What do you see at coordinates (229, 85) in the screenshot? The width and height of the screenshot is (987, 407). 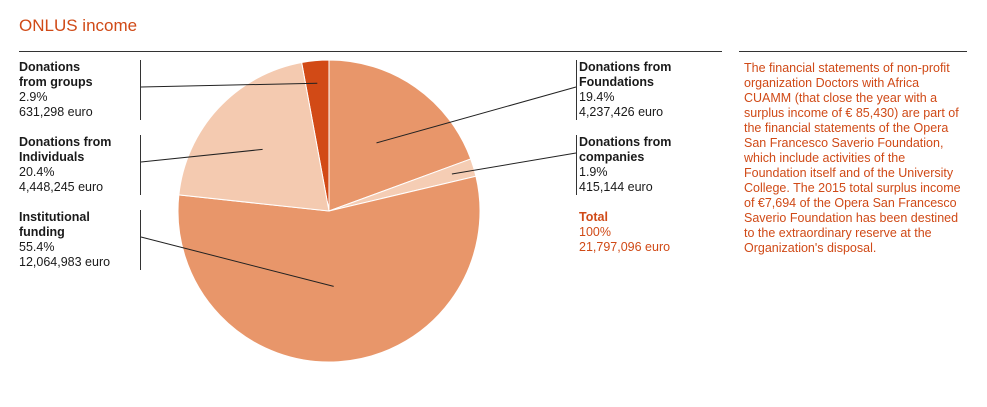 I see `leader-line-groups` at bounding box center [229, 85].